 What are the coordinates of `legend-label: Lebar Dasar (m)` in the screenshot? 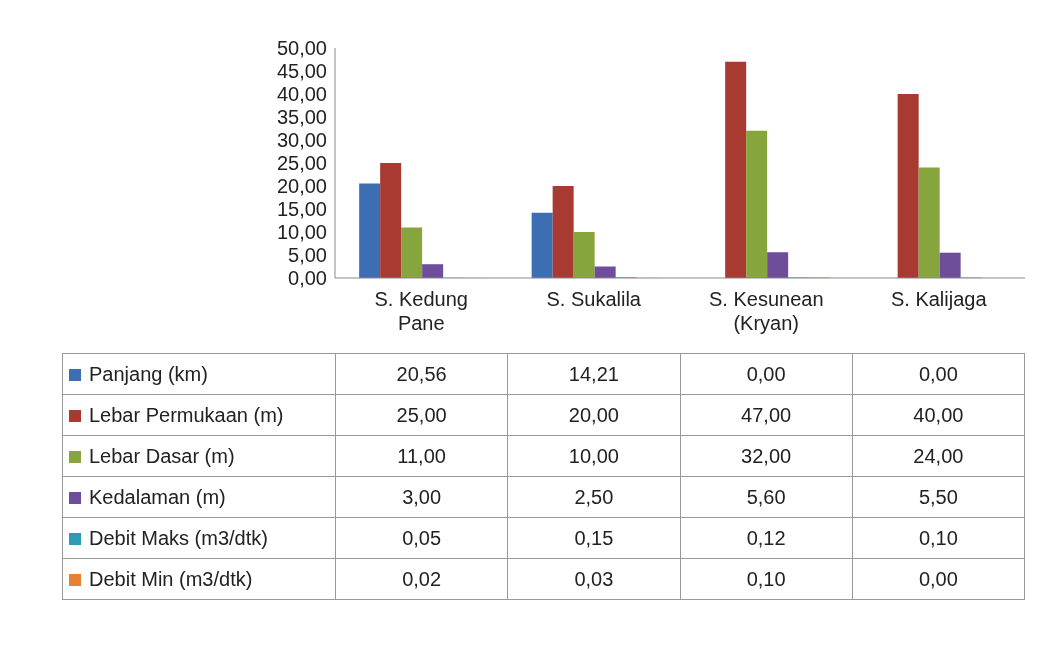 It's located at (162, 455).